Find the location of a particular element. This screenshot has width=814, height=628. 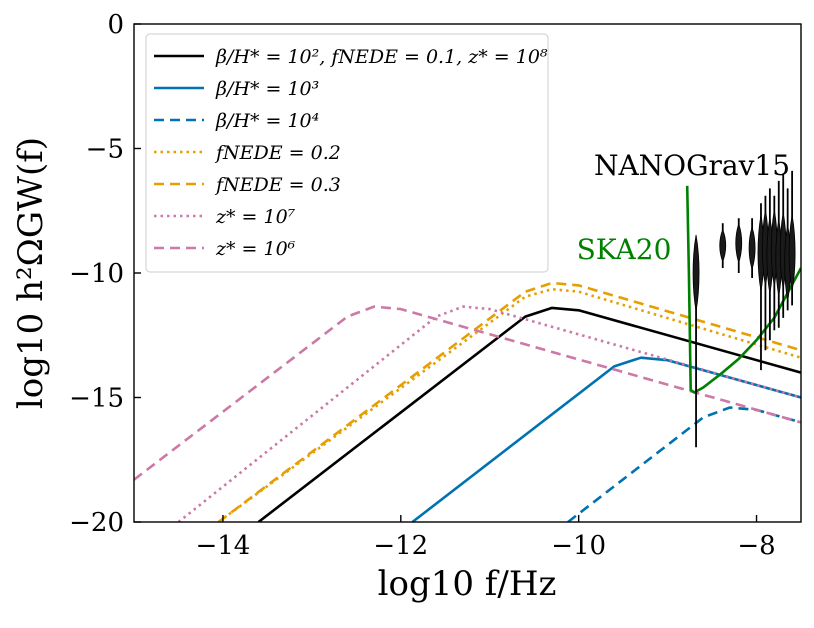

legend-entry-5: fNEDE = 0.3 is located at coordinates (247, 185).